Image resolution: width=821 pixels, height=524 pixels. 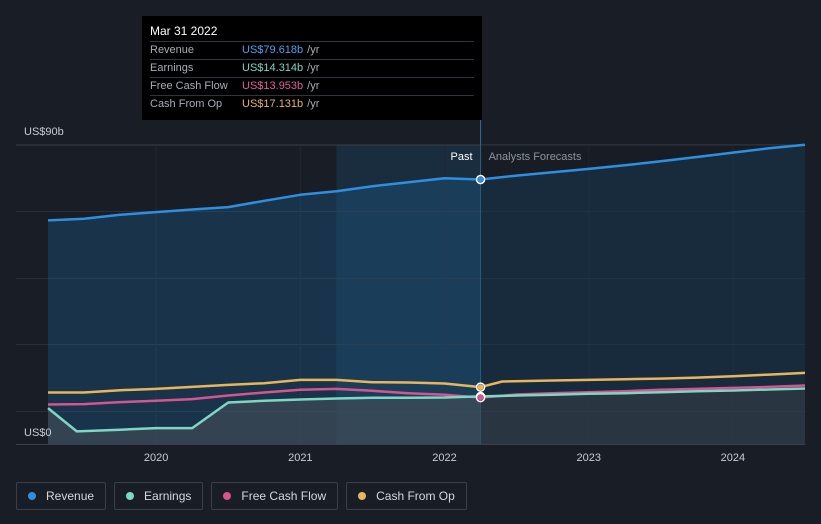 What do you see at coordinates (480, 288) in the screenshot?
I see `hover-markers` at bounding box center [480, 288].